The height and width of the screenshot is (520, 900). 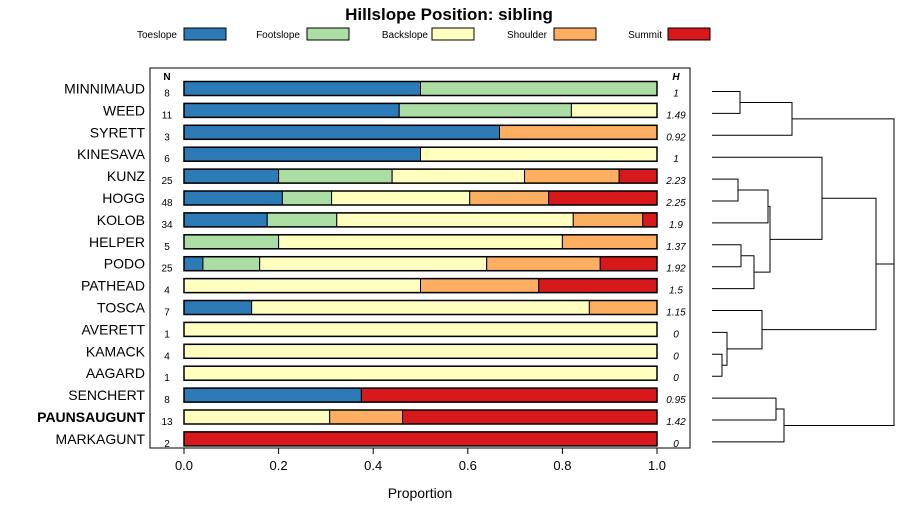 What do you see at coordinates (166, 77) in the screenshot?
I see `n-column-header: N` at bounding box center [166, 77].